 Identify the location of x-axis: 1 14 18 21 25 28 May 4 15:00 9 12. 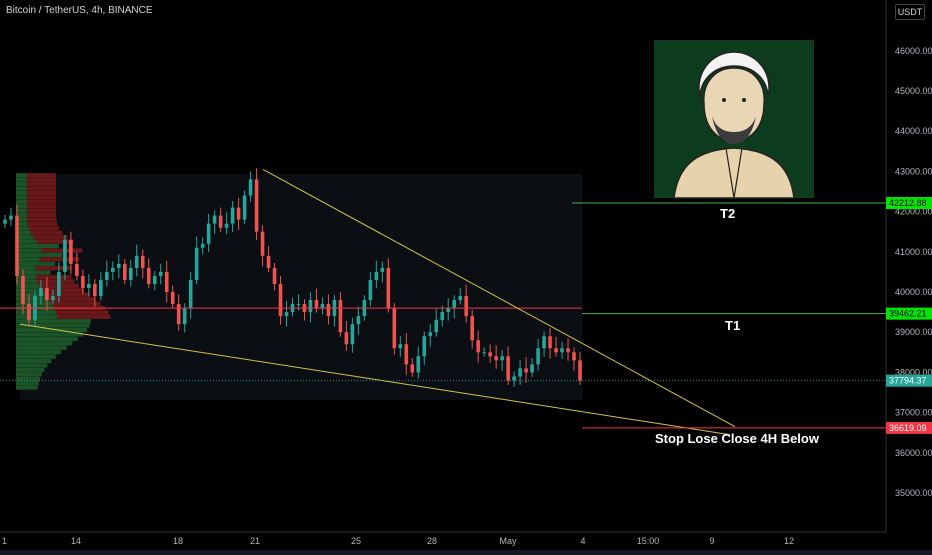
(443, 538).